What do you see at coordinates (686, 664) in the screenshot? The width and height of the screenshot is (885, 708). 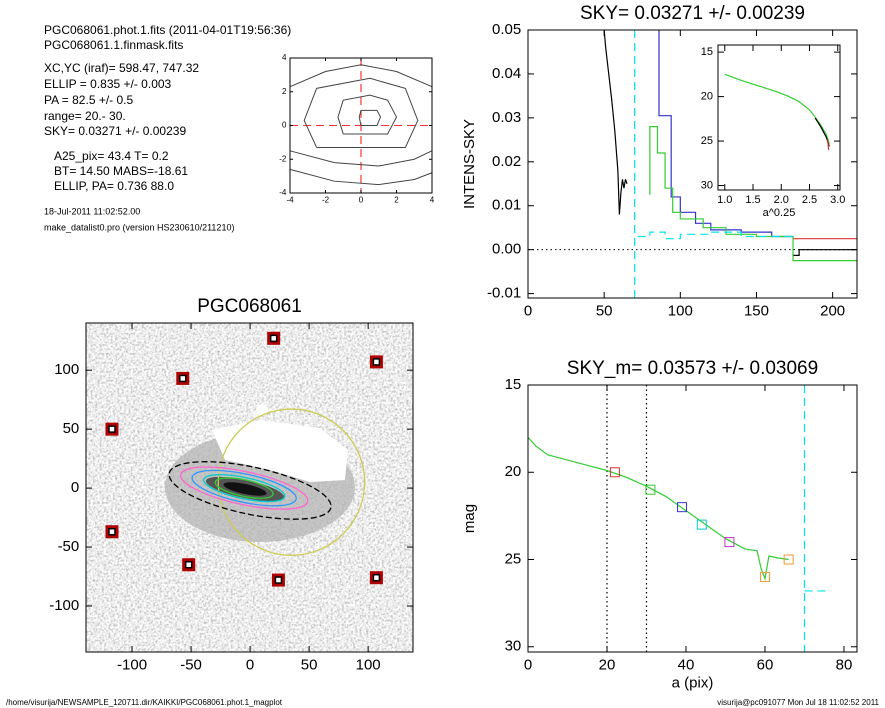 I see `x-tick-label: 40` at bounding box center [686, 664].